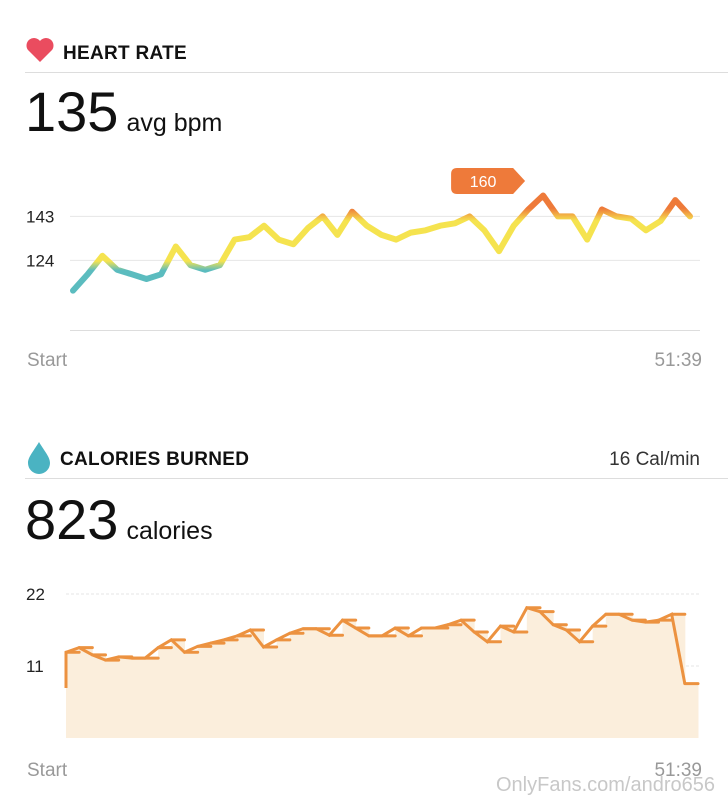 Image resolution: width=728 pixels, height=800 pixels. Describe the element at coordinates (169, 531) in the screenshot. I see `summary-unit: calories` at that location.